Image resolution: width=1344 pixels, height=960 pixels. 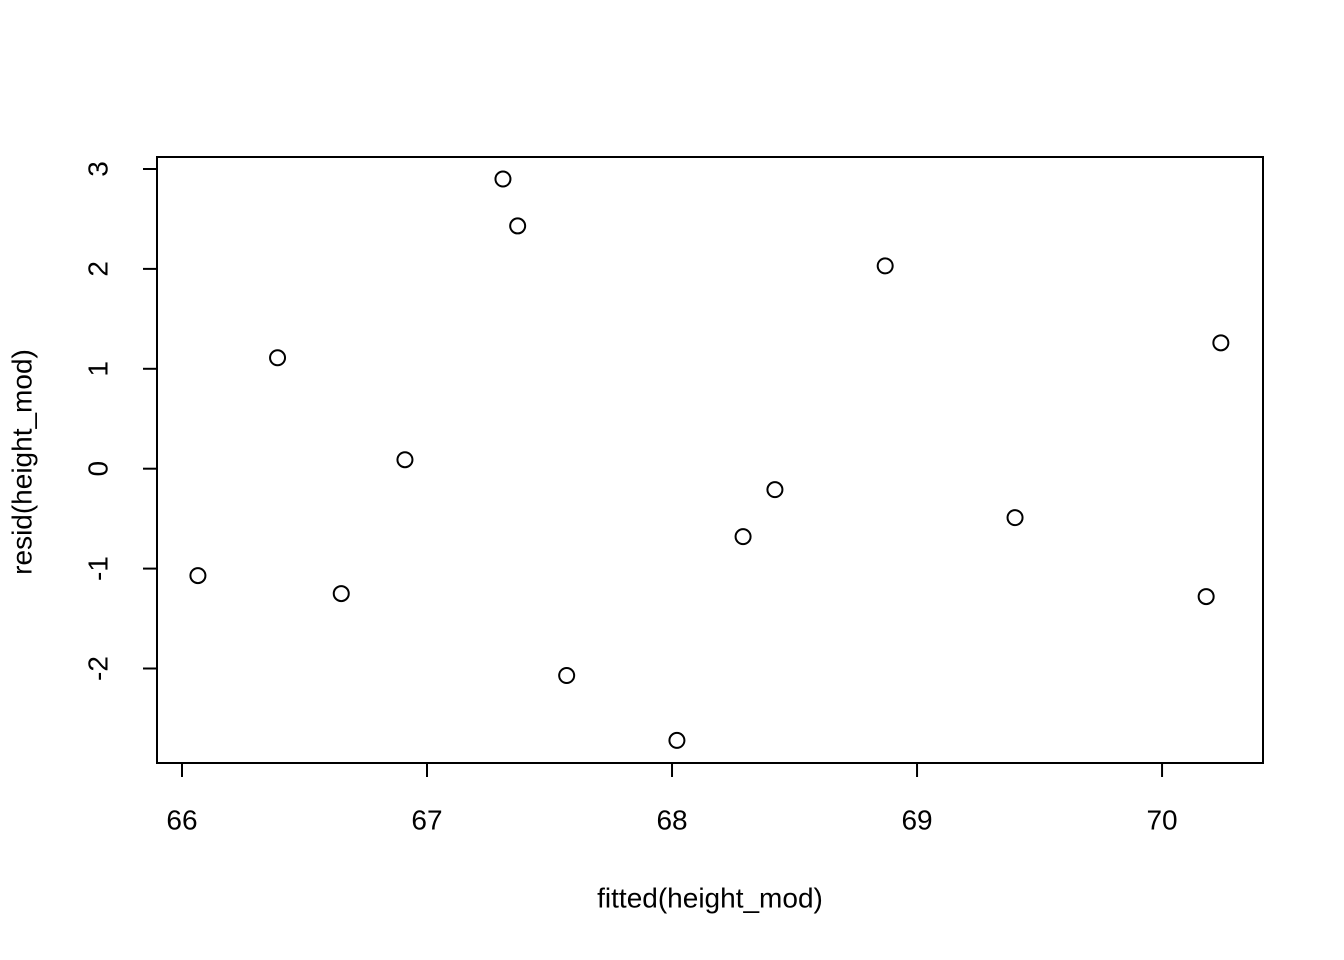 What do you see at coordinates (710, 897) in the screenshot?
I see `x-axis-title: fitted(height_mod)` at bounding box center [710, 897].